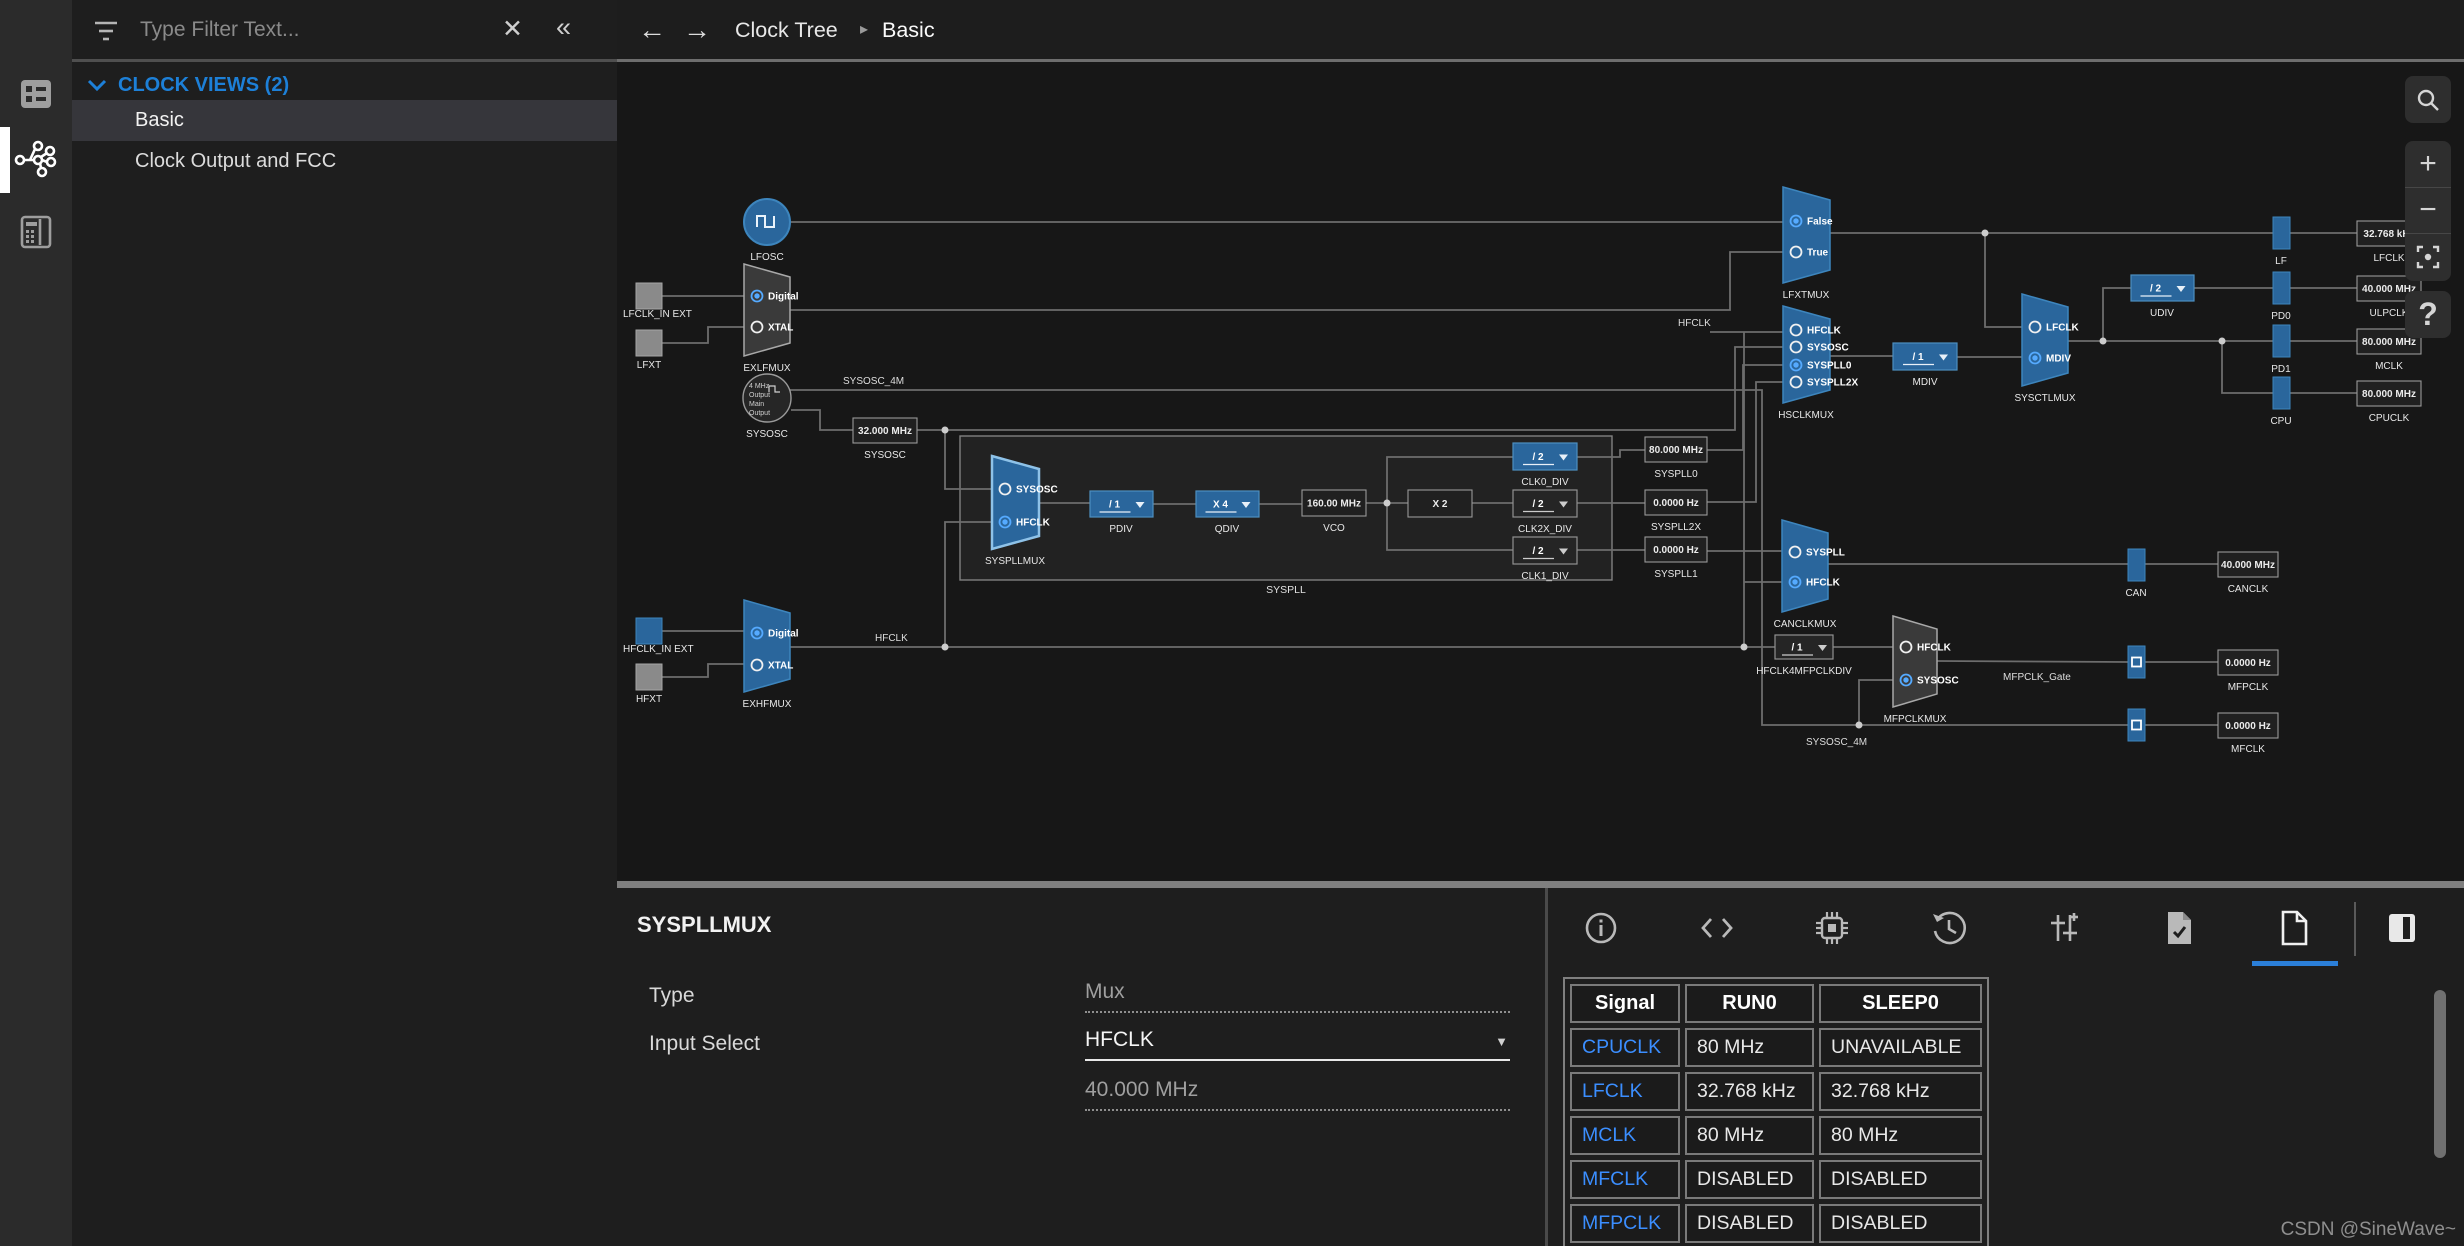  I want to click on wire, so click(1458, 557).